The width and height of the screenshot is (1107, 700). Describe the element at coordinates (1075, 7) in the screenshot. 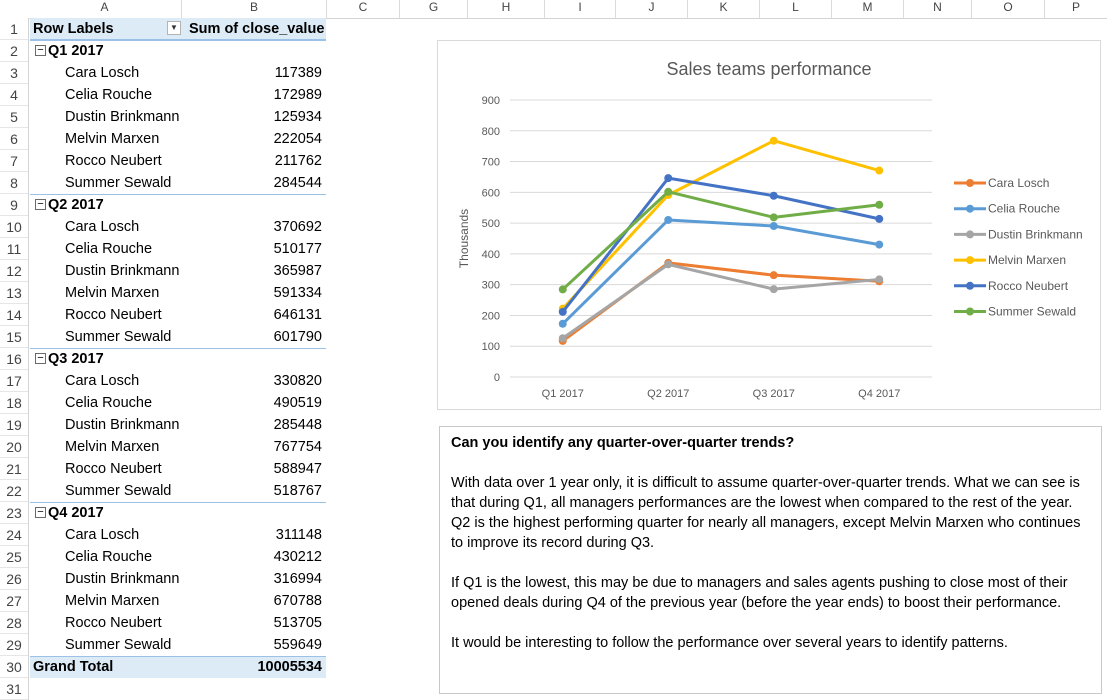

I see `column-header-p: P` at that location.